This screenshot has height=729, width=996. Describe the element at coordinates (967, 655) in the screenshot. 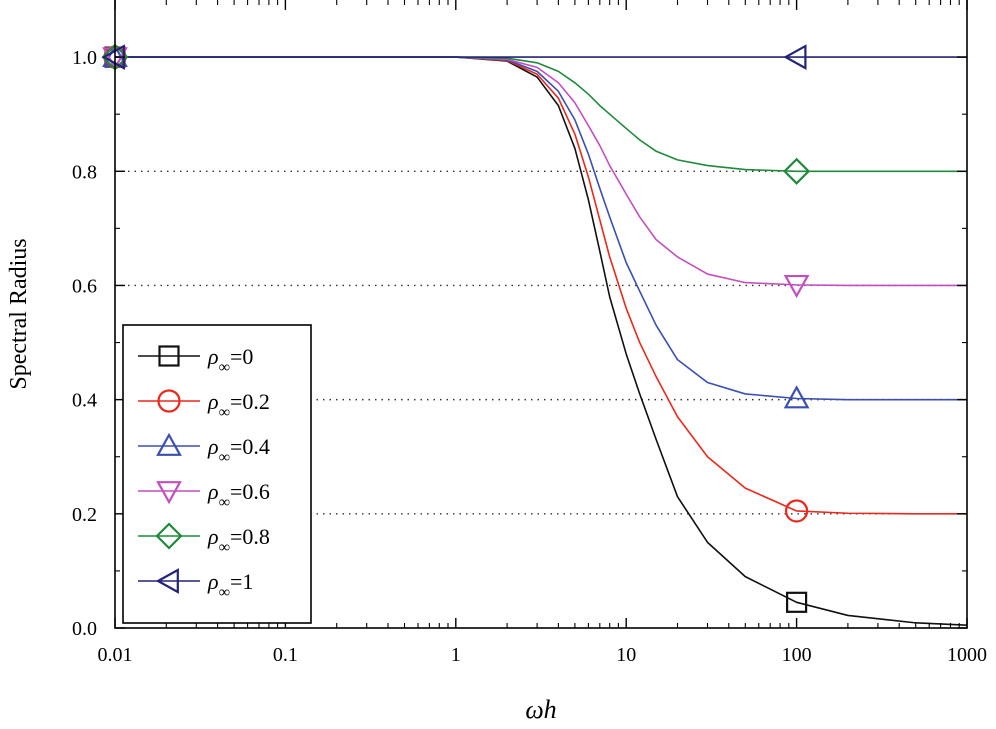

I see `x-tick-label: 1000` at that location.